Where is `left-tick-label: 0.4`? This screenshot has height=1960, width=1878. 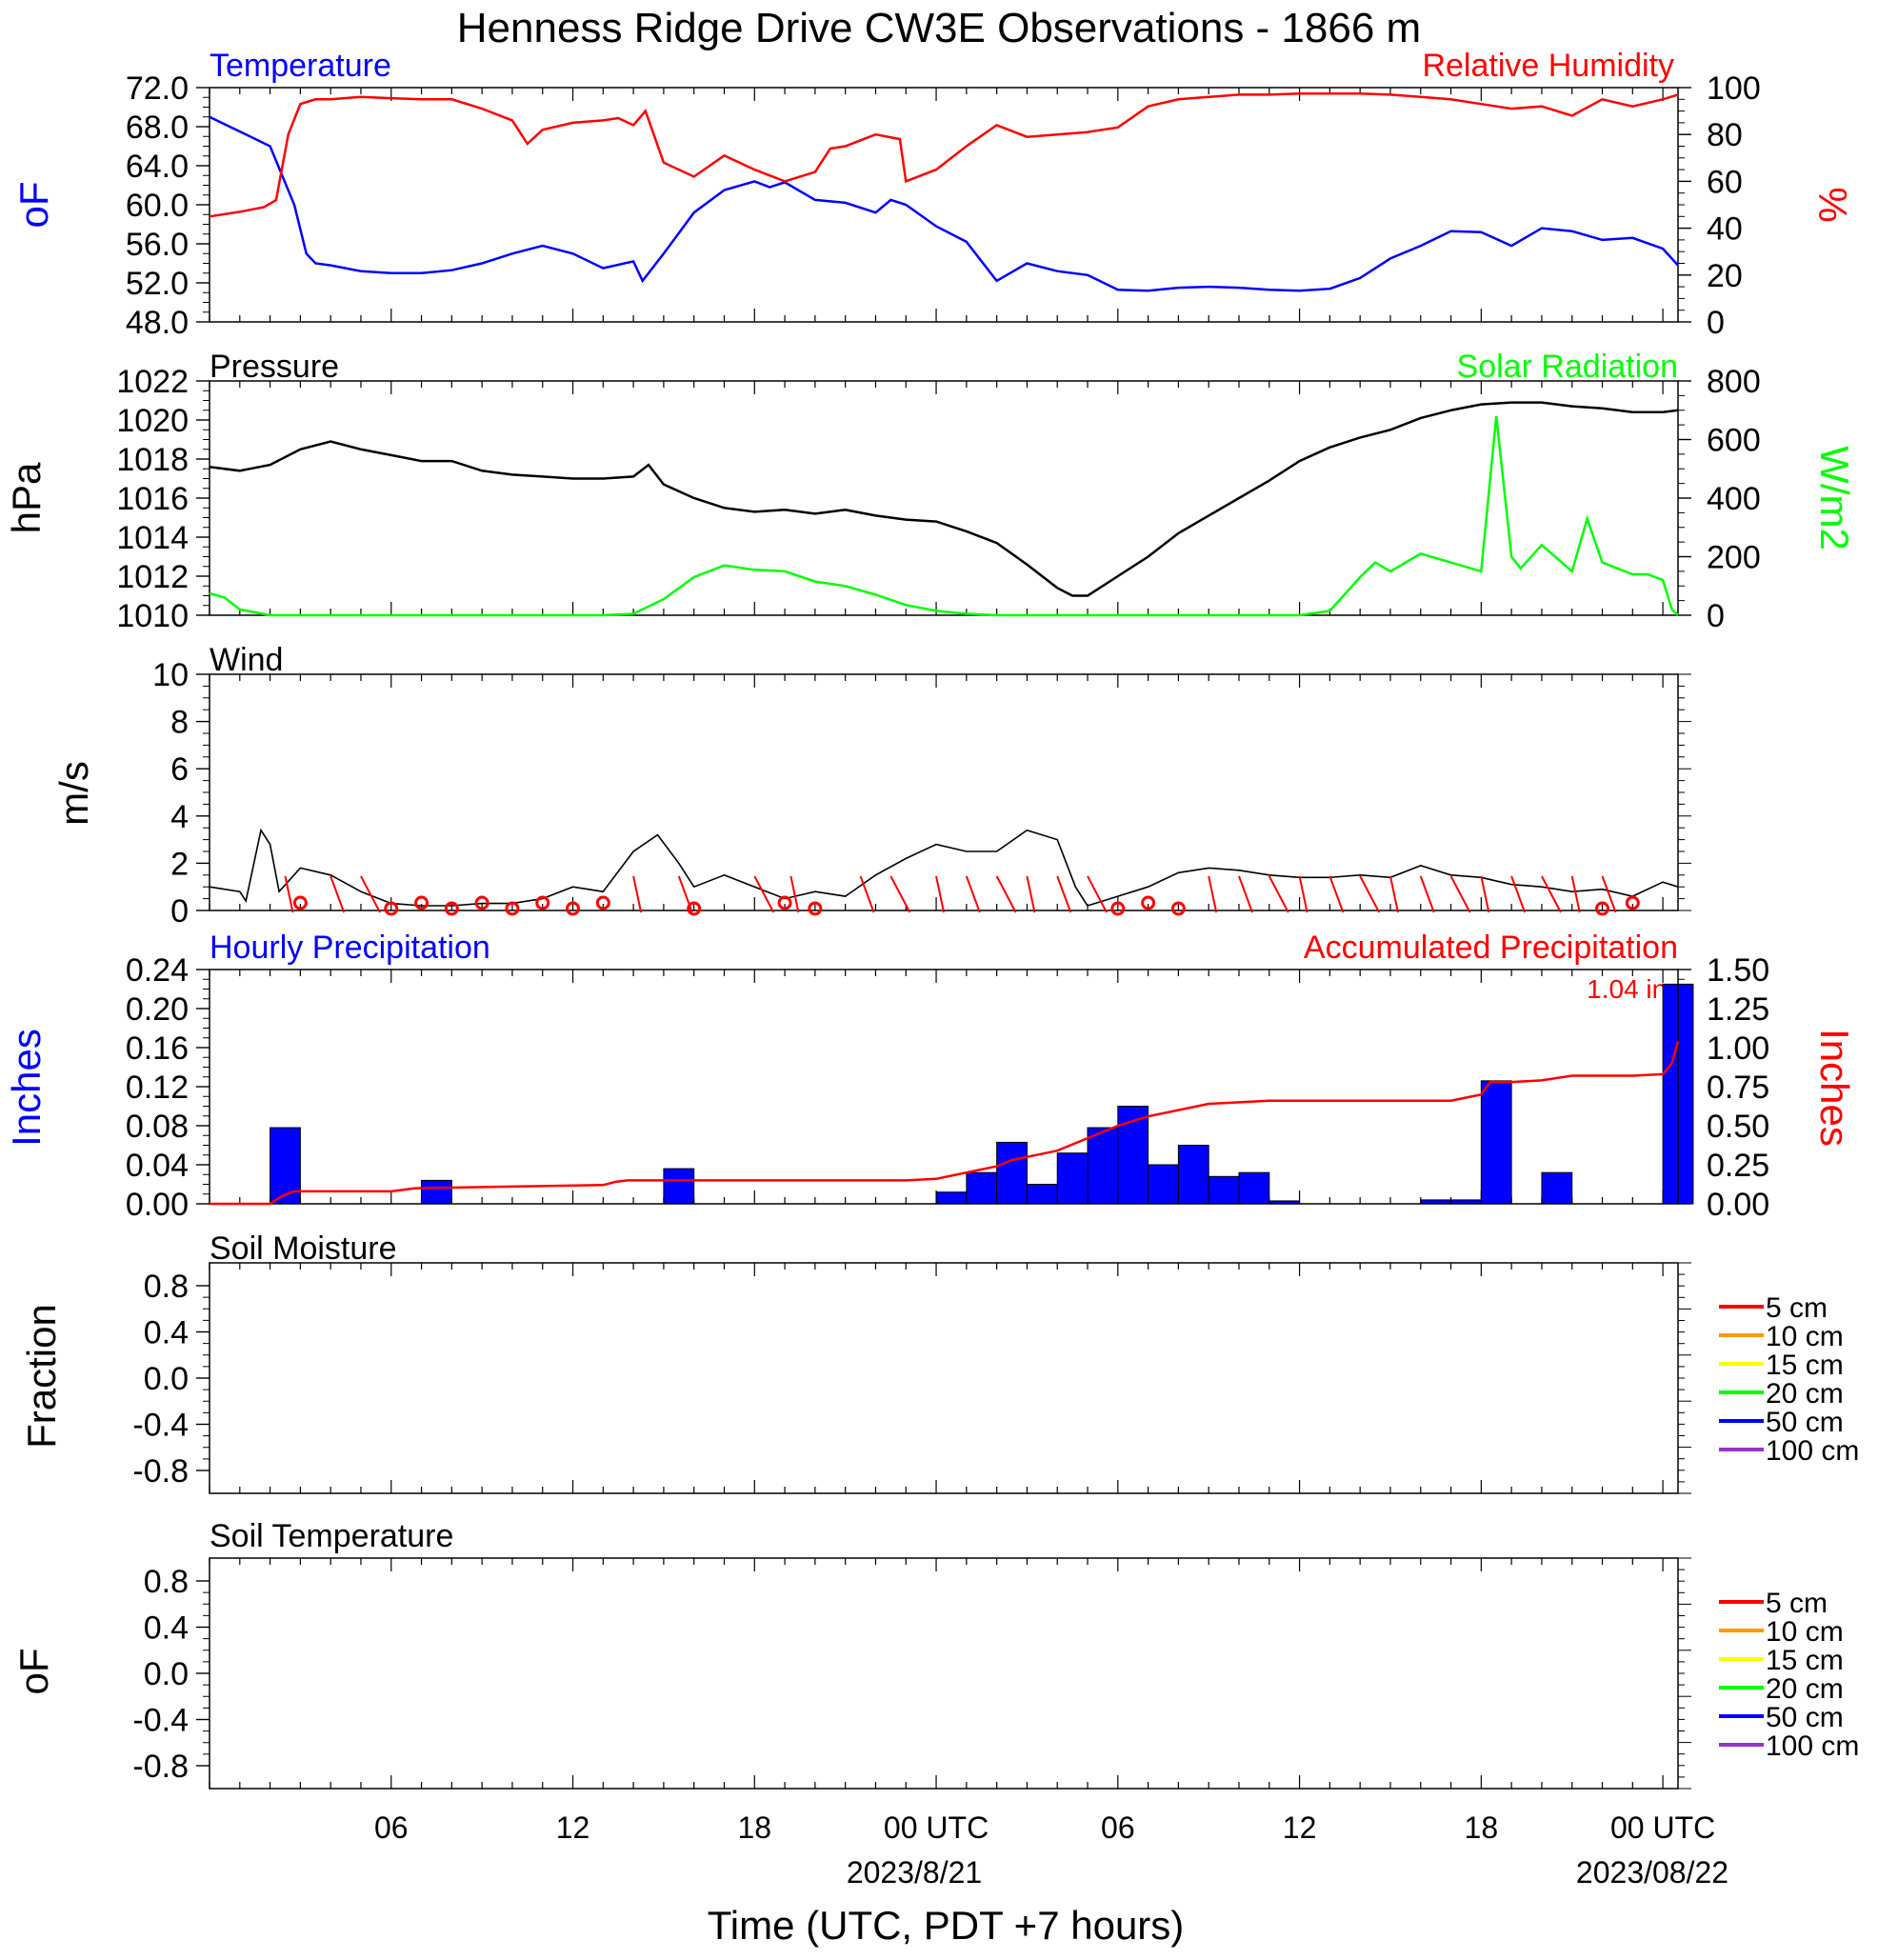 left-tick-label: 0.4 is located at coordinates (166, 1333).